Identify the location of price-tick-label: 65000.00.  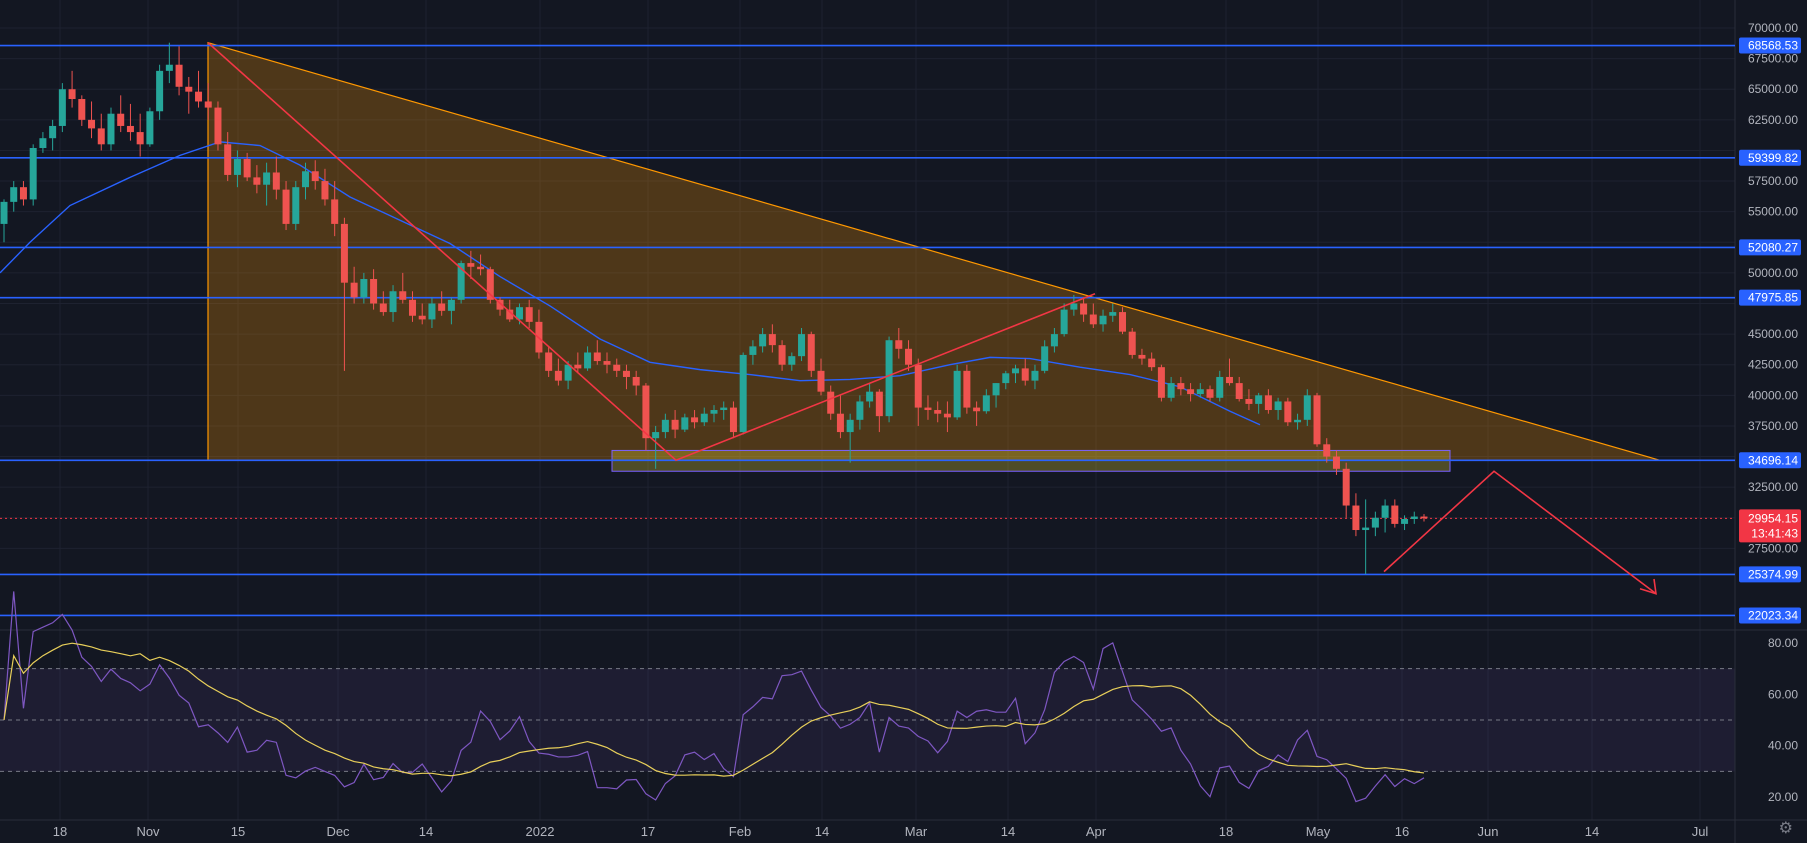
(1773, 89).